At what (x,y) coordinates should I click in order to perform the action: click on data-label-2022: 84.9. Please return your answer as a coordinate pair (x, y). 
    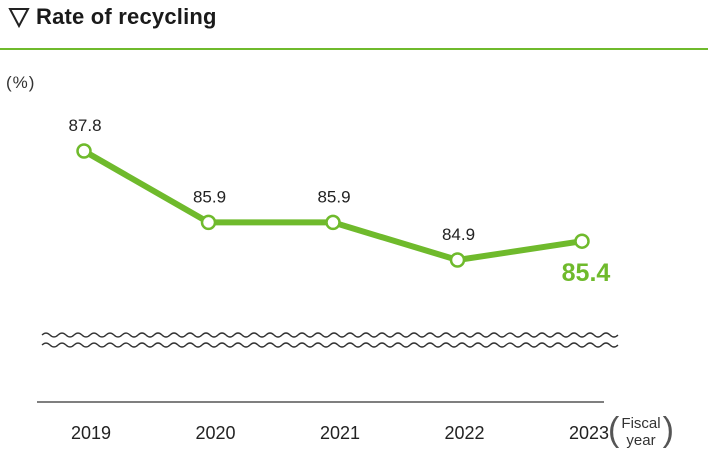
    Looking at the image, I should click on (458, 234).